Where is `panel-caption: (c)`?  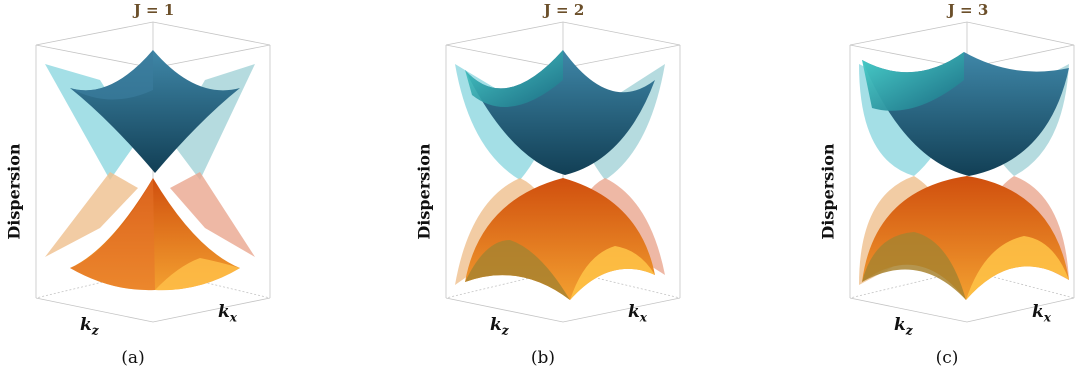 panel-caption: (c) is located at coordinates (947, 358).